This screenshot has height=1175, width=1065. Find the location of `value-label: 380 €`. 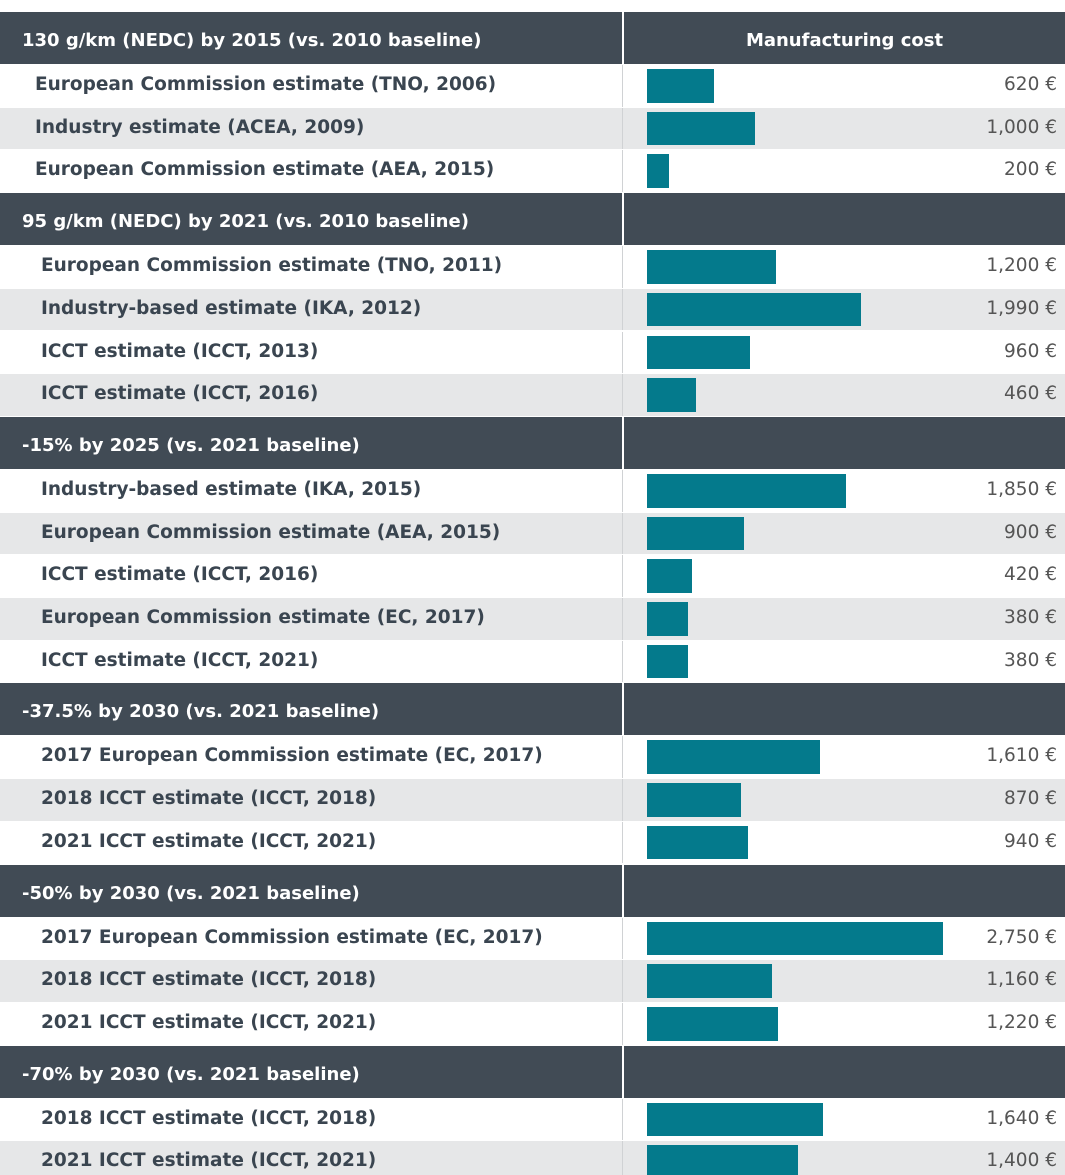

value-label: 380 € is located at coordinates (1030, 617).